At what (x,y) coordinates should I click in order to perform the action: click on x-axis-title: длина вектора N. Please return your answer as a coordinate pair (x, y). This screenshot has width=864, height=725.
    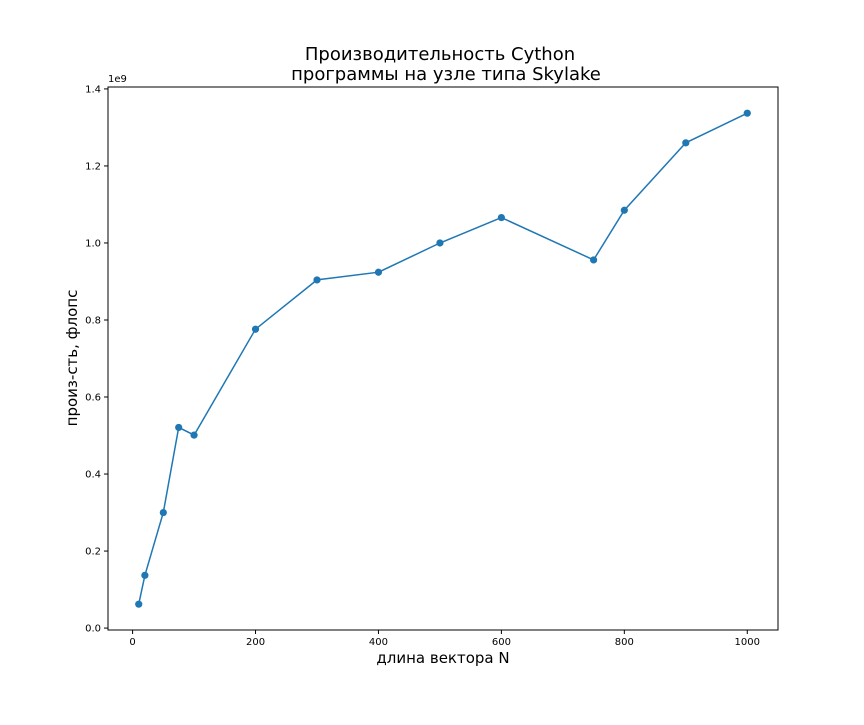
    Looking at the image, I should click on (442, 658).